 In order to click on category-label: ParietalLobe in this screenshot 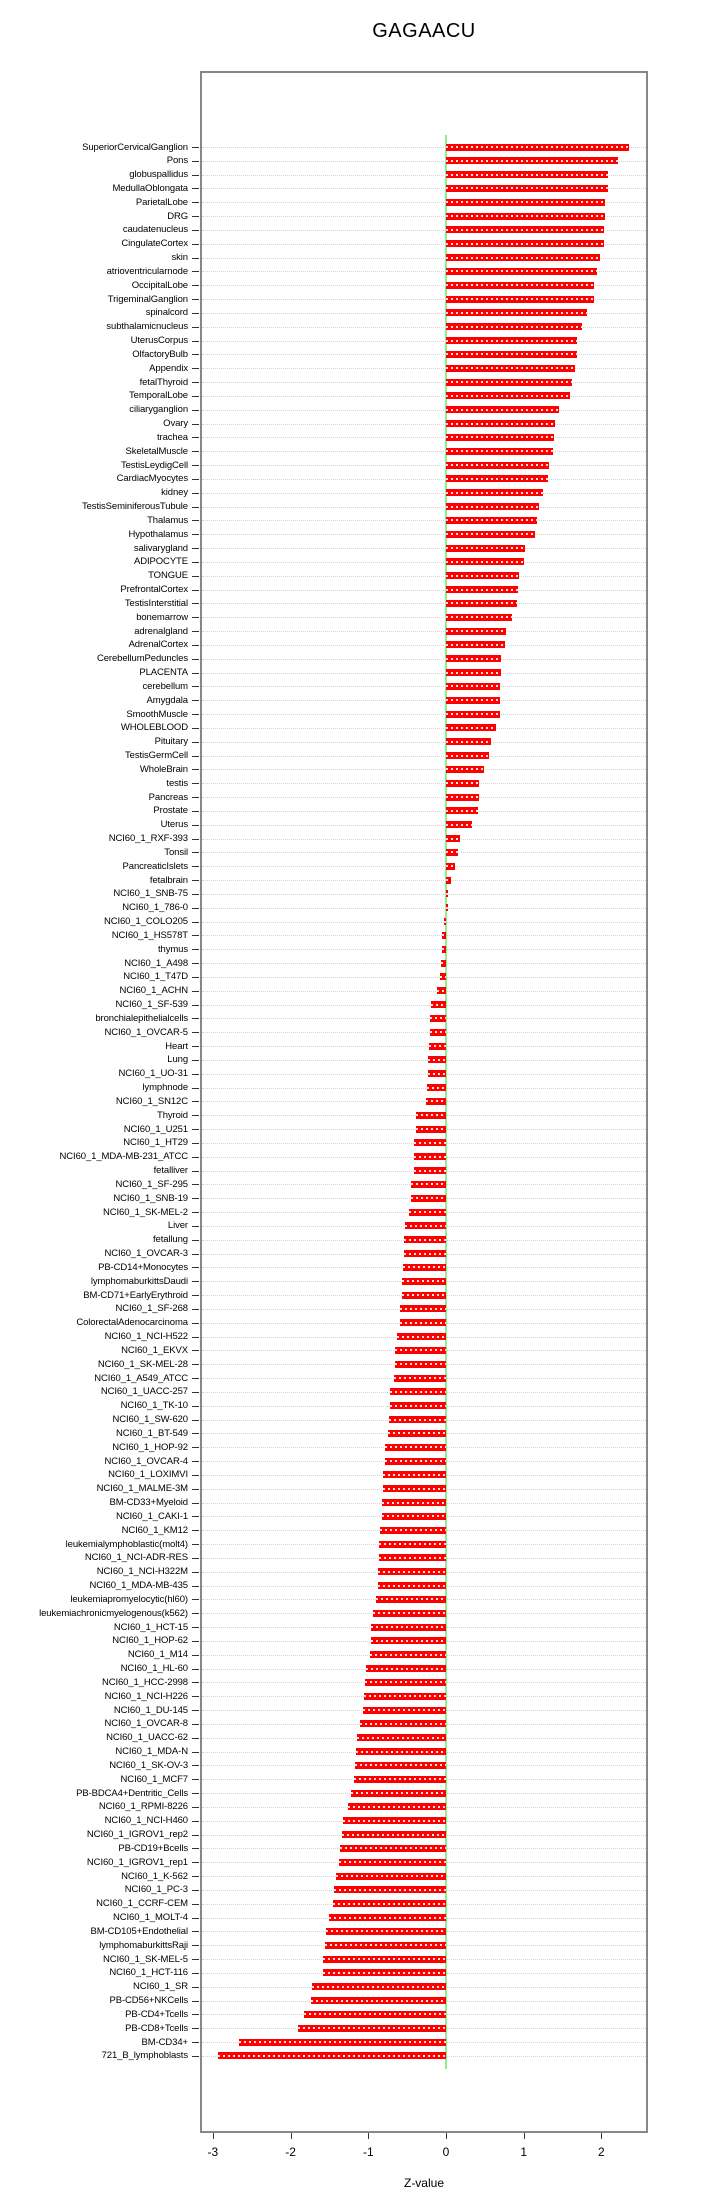, I will do `click(161, 202)`.